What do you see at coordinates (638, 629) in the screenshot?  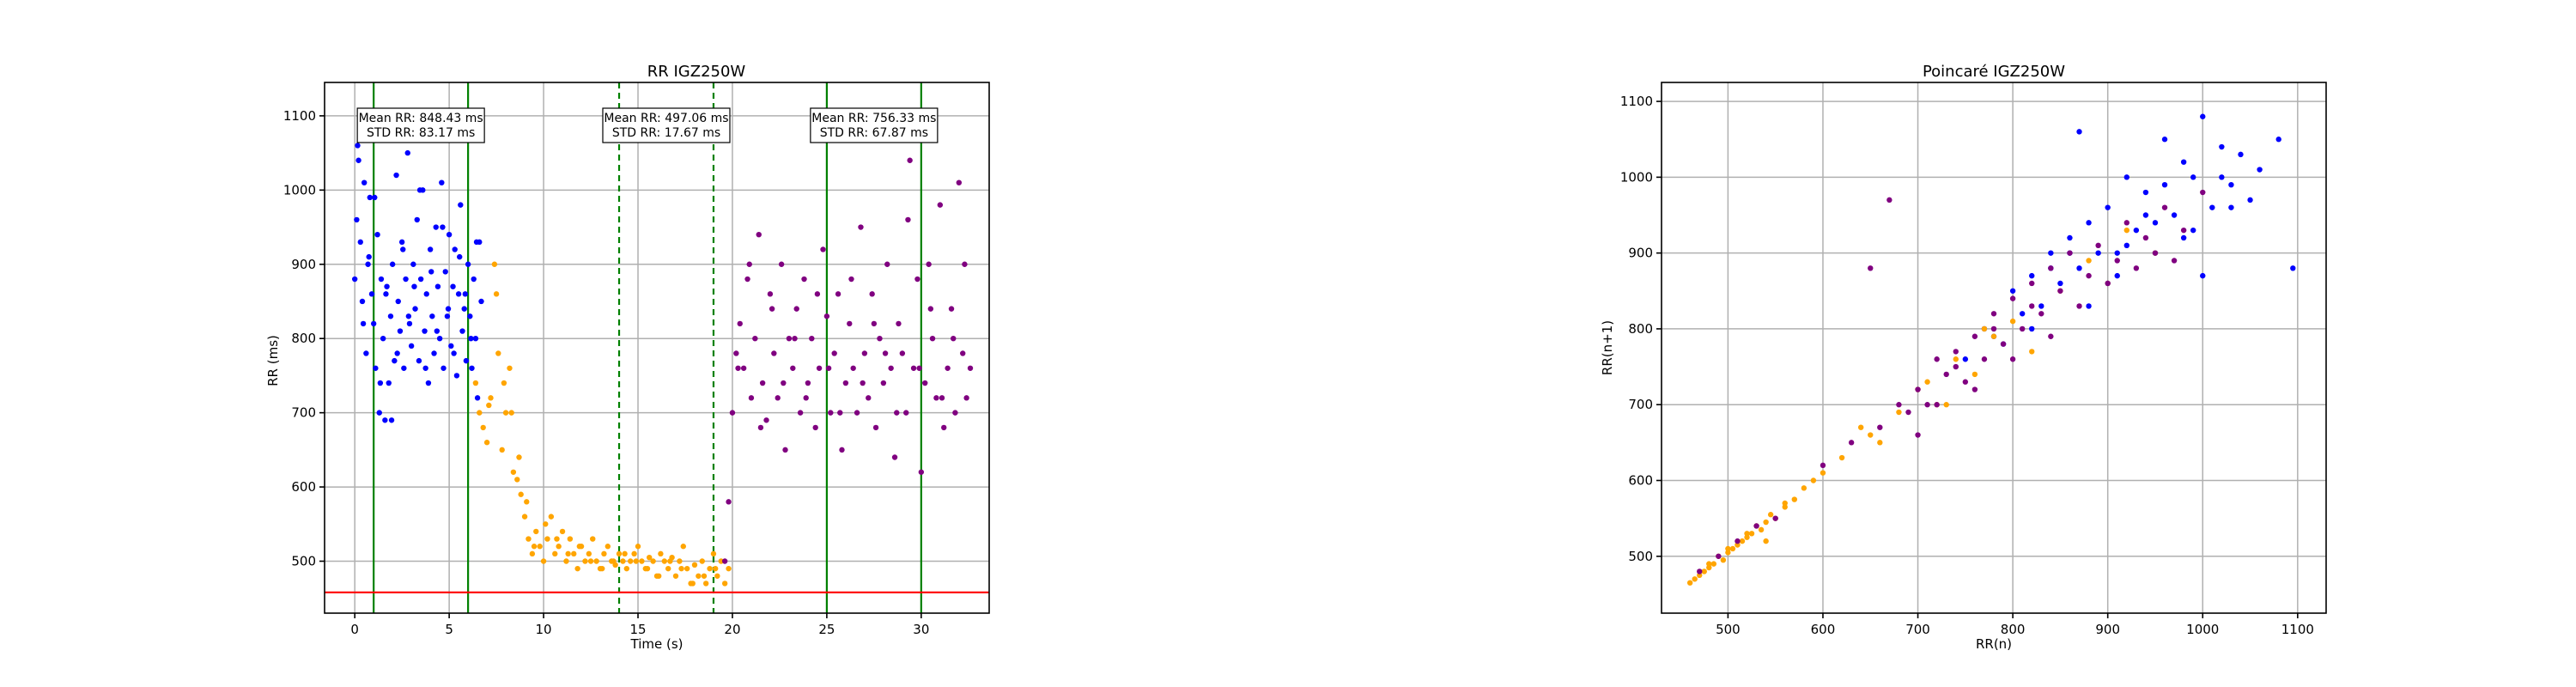 I see `x-tick-label: 15` at bounding box center [638, 629].